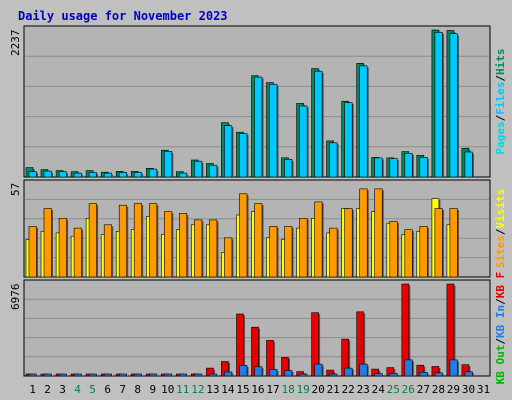  I want to click on x-tick-label: 8, so click(137, 389).